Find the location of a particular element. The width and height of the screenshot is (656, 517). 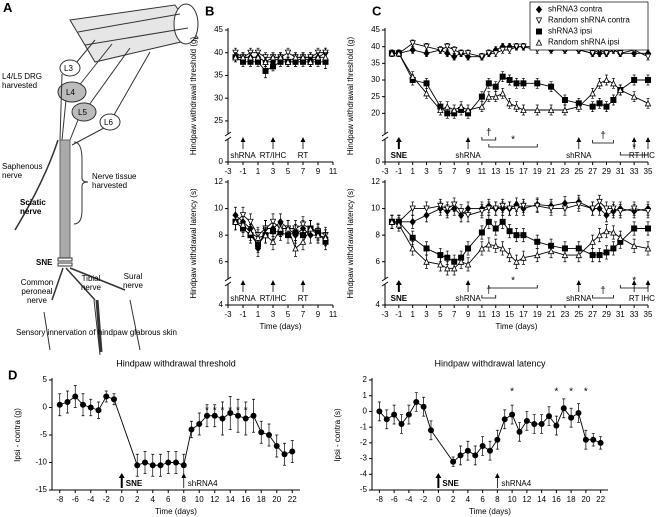

x-tick-label: 31 is located at coordinates (620, 171).